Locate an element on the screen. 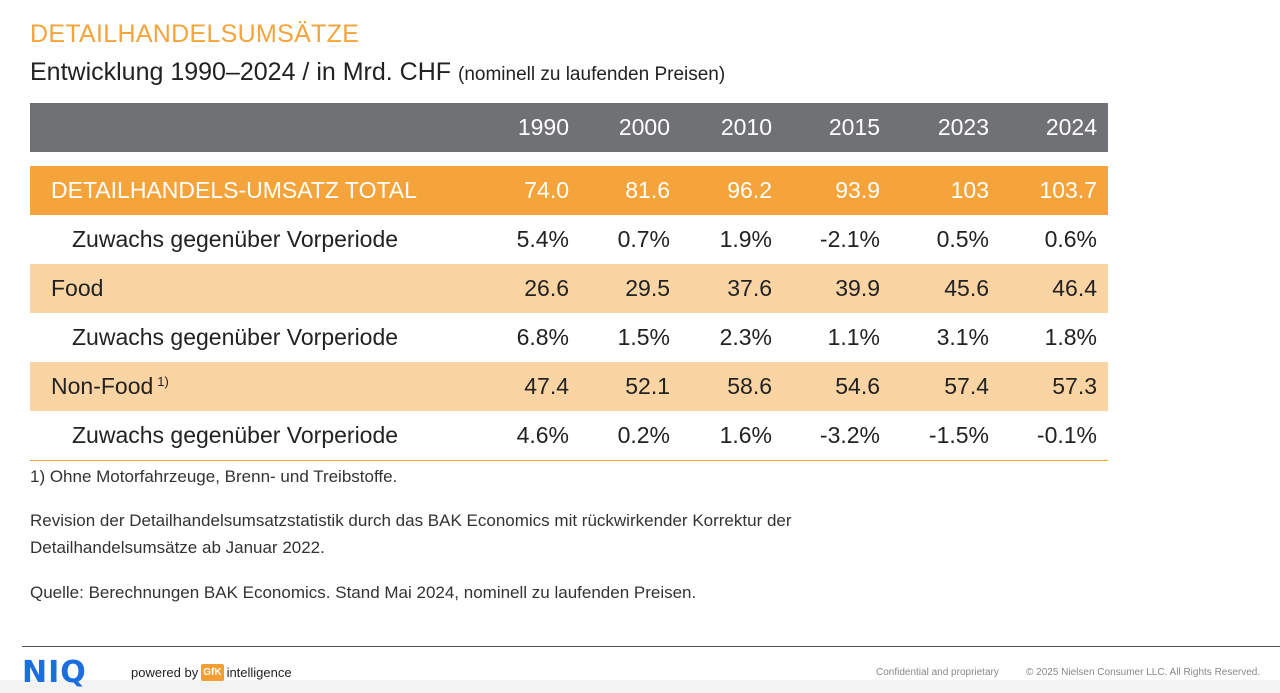  table-cell: 1.9% is located at coordinates (745, 239).